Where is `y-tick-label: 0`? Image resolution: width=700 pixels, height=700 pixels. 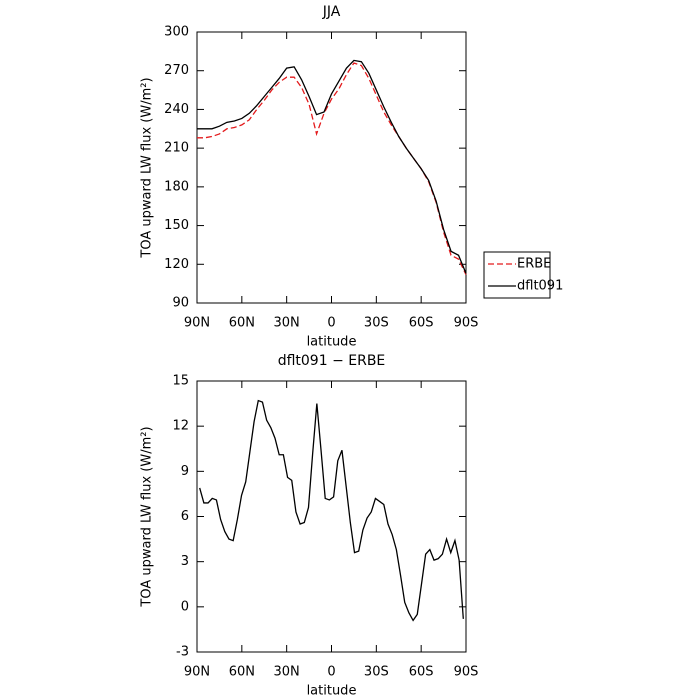 y-tick-label: 0 is located at coordinates (185, 606).